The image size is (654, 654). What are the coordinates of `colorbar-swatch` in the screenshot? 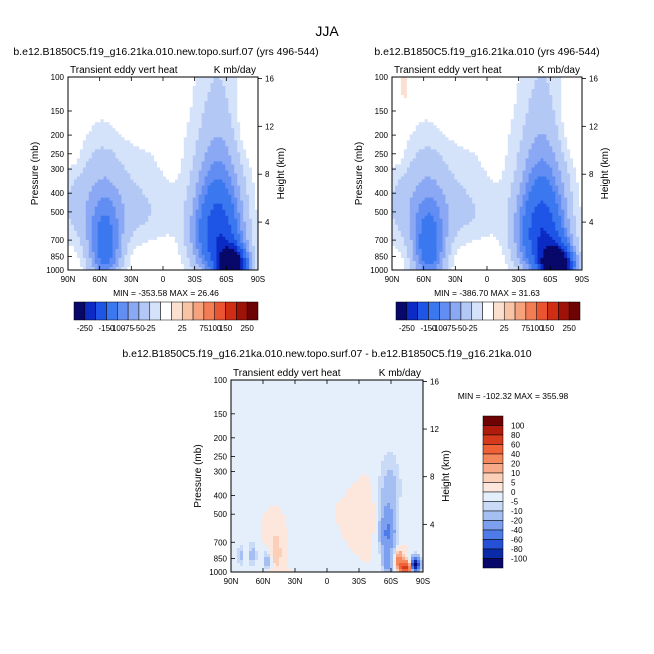 It's located at (198, 311).